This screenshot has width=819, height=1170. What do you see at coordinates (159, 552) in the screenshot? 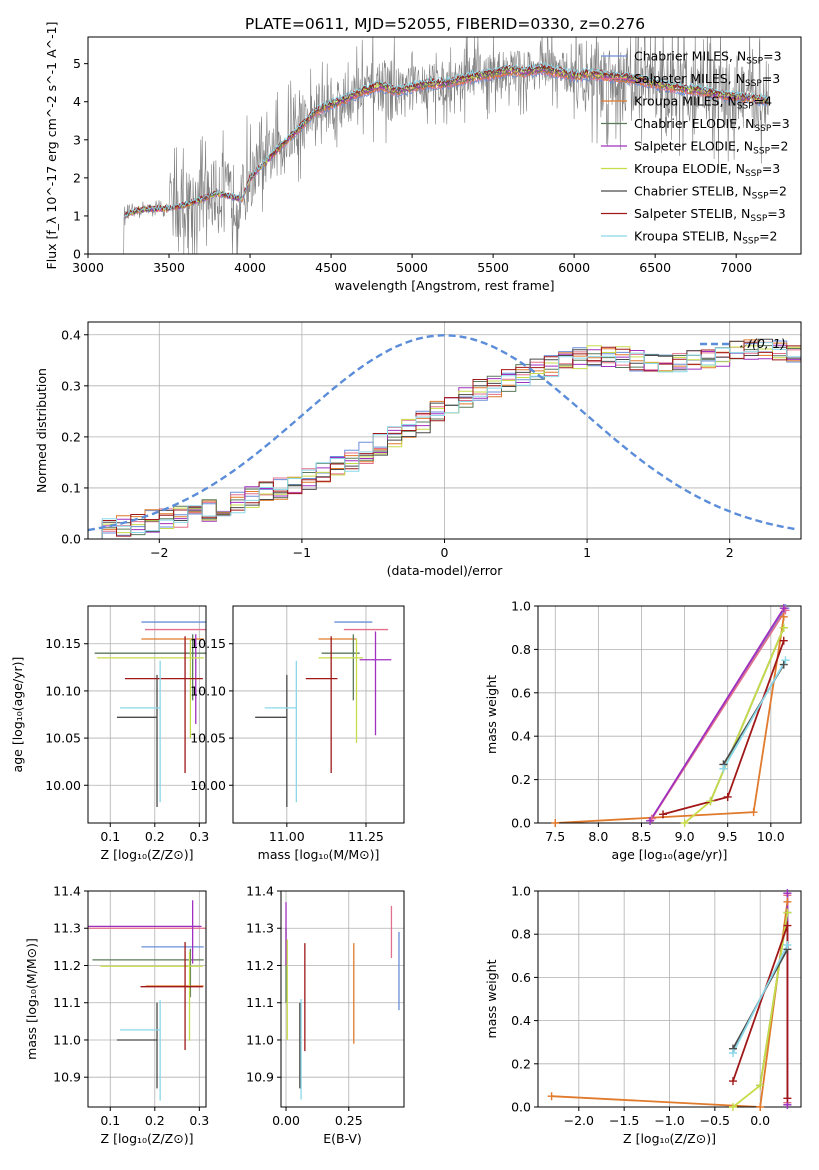
I see `x-tick-label: −2` at bounding box center [159, 552].